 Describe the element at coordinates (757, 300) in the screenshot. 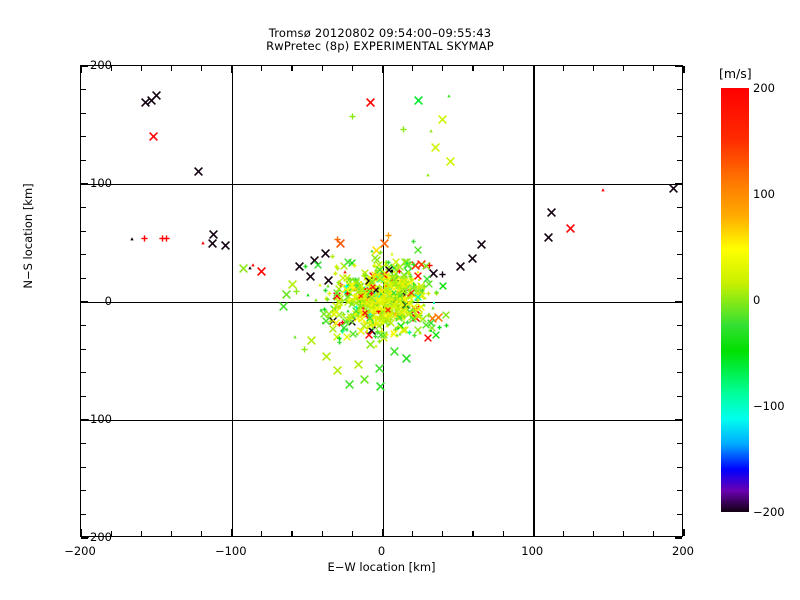

I see `colorbar-tick-label: 0` at that location.